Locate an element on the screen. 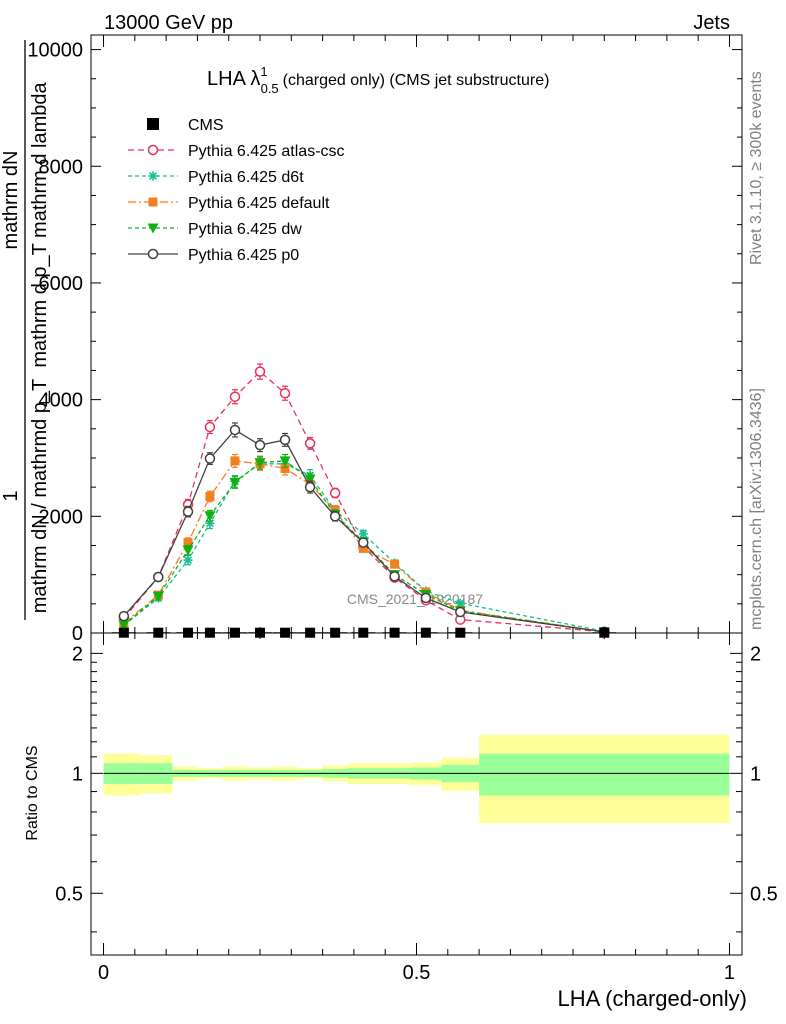  ratio-xtick-label: 0 is located at coordinates (103, 973).